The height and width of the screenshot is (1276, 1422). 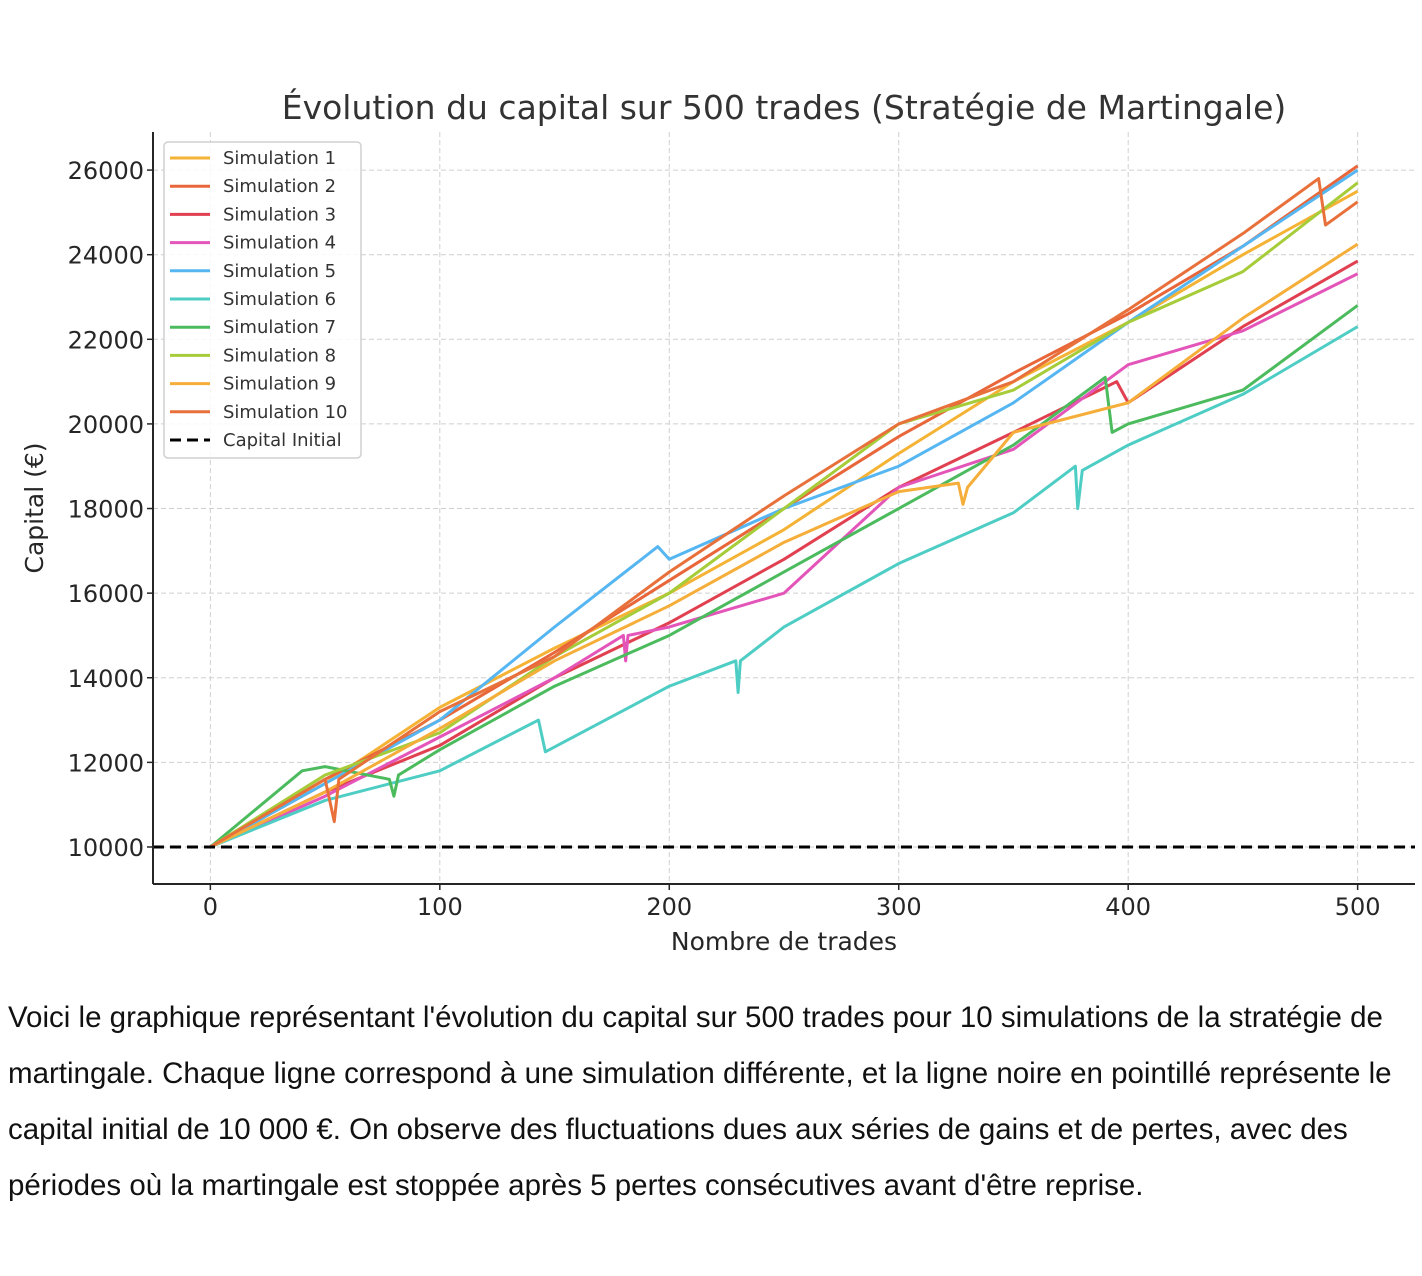 What do you see at coordinates (210, 907) in the screenshot?
I see `x-tick-label: 0` at bounding box center [210, 907].